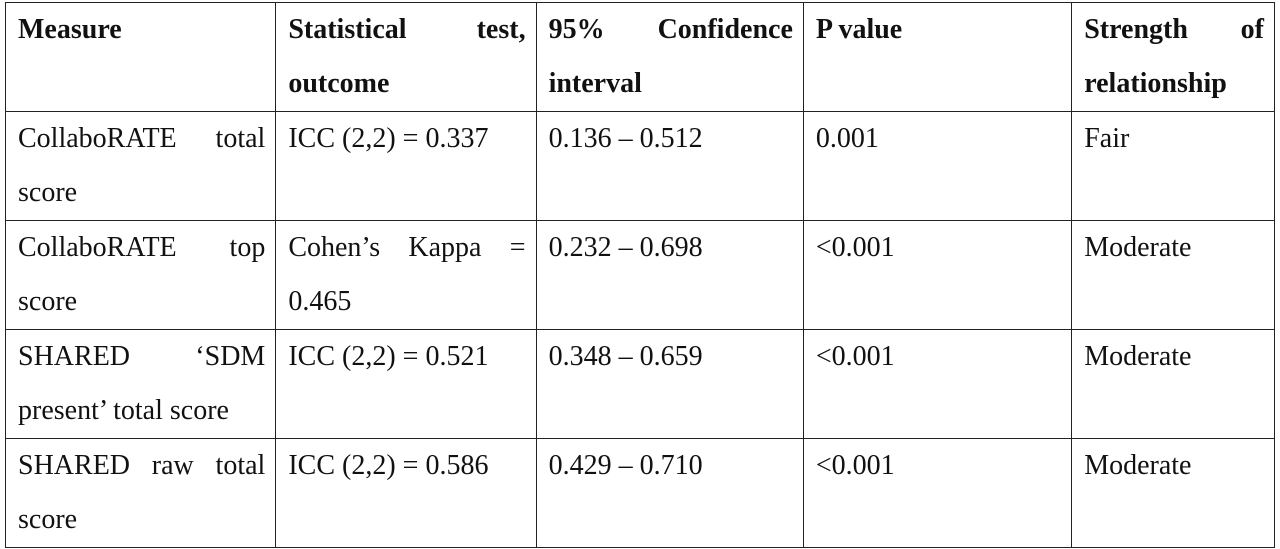  I want to click on cell-ci: 0.232 – 0.698, so click(669, 275).